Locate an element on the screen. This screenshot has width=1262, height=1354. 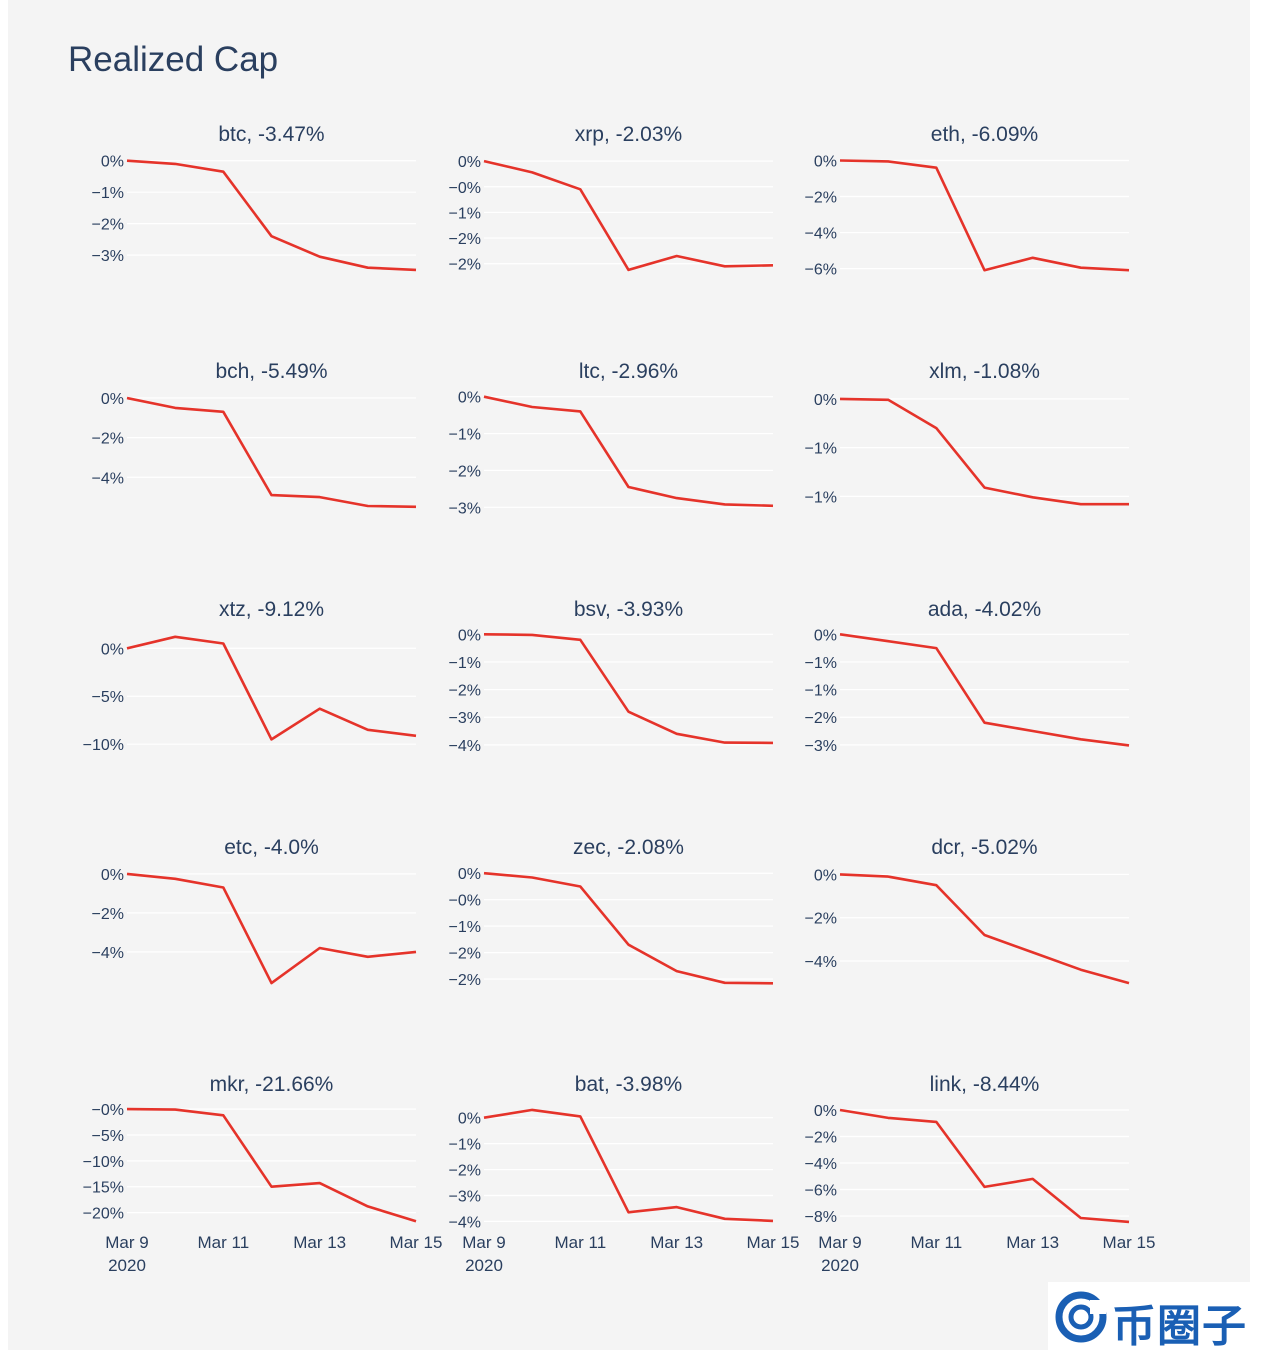
subplot: etc, -4.0% 0% −2% −4% is located at coordinates (254, 910).